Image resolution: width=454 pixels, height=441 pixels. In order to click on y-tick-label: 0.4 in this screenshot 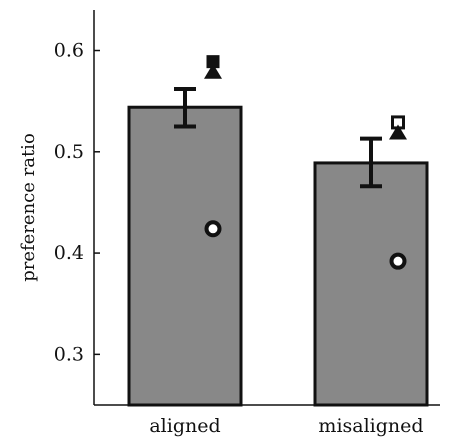, I will do `click(69, 253)`.